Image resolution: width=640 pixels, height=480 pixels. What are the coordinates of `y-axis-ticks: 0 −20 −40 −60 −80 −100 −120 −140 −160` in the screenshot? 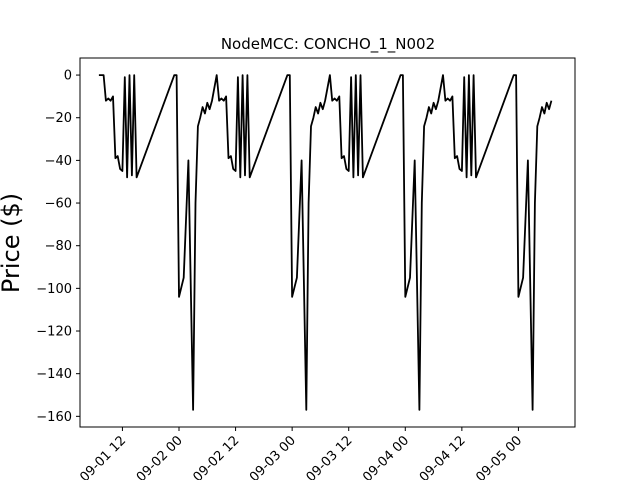 It's located at (58, 247).